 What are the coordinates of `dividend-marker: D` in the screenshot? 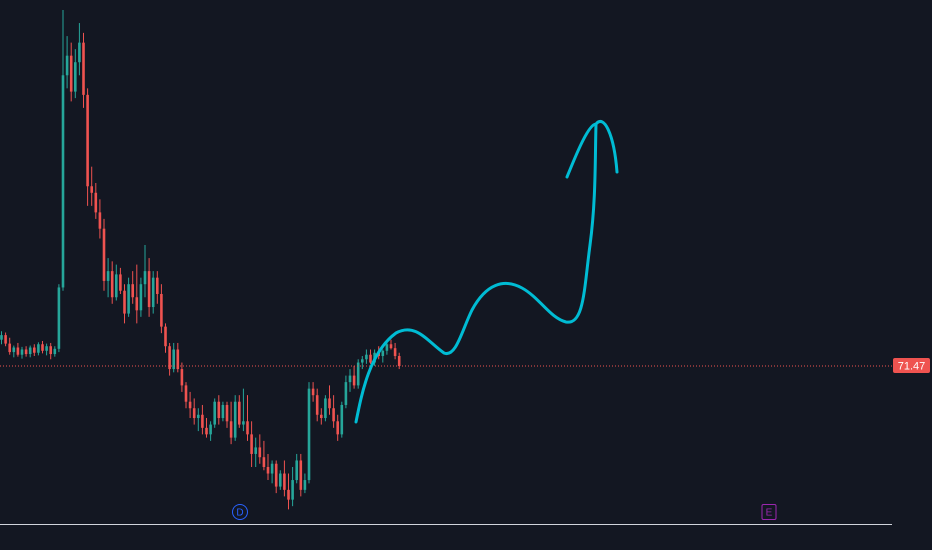 It's located at (240, 512).